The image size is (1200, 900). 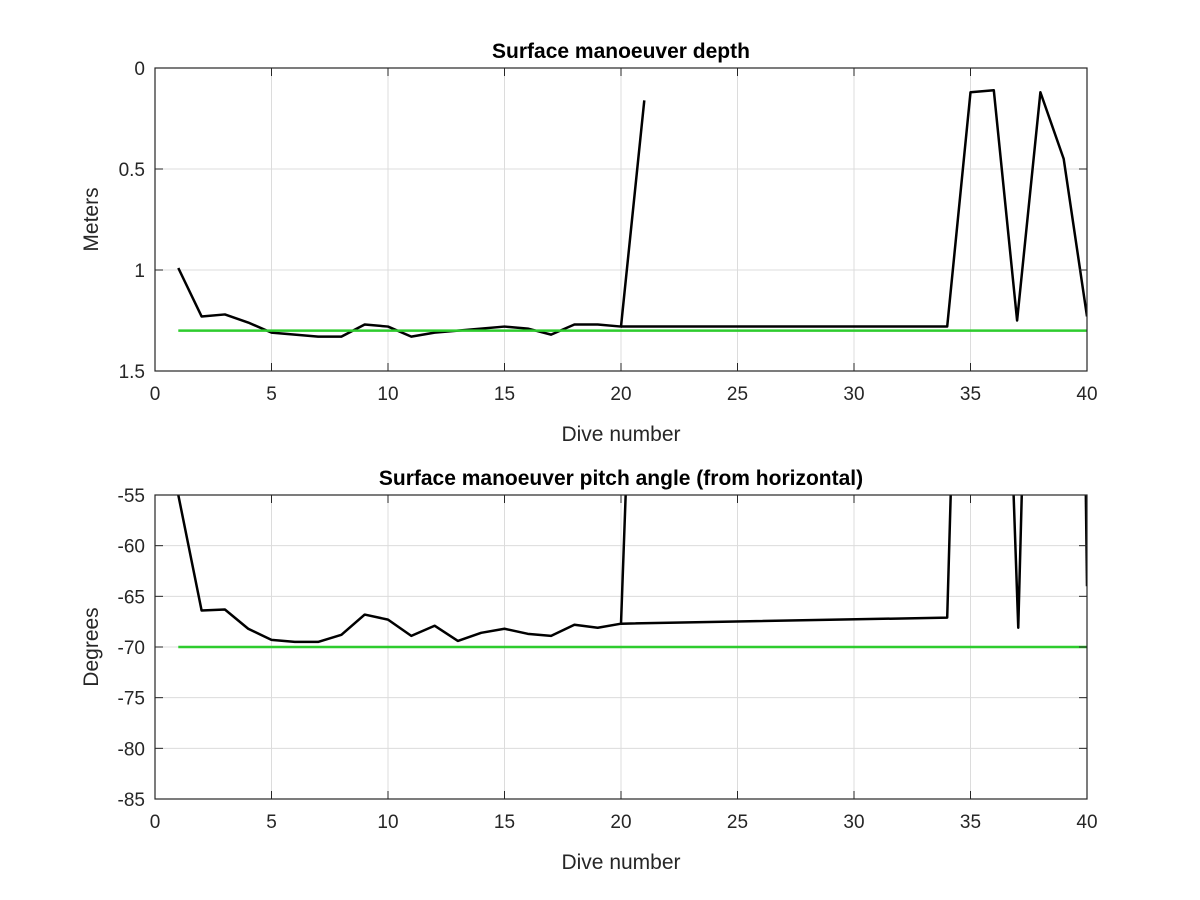 I want to click on chart0-x-tick-label-7: 35, so click(x=970, y=394).